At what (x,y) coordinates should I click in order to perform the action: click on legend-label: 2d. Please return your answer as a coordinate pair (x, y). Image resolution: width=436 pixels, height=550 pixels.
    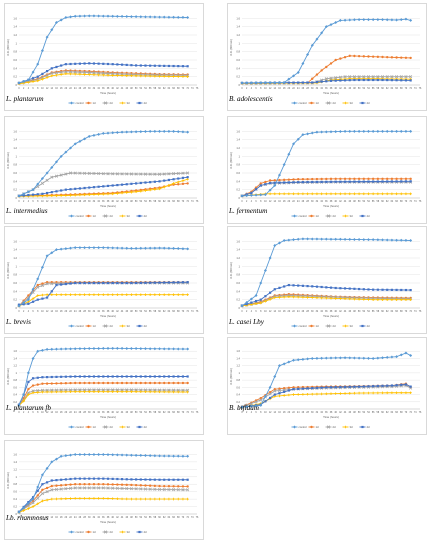
    Looking at the image, I should click on (111, 326).